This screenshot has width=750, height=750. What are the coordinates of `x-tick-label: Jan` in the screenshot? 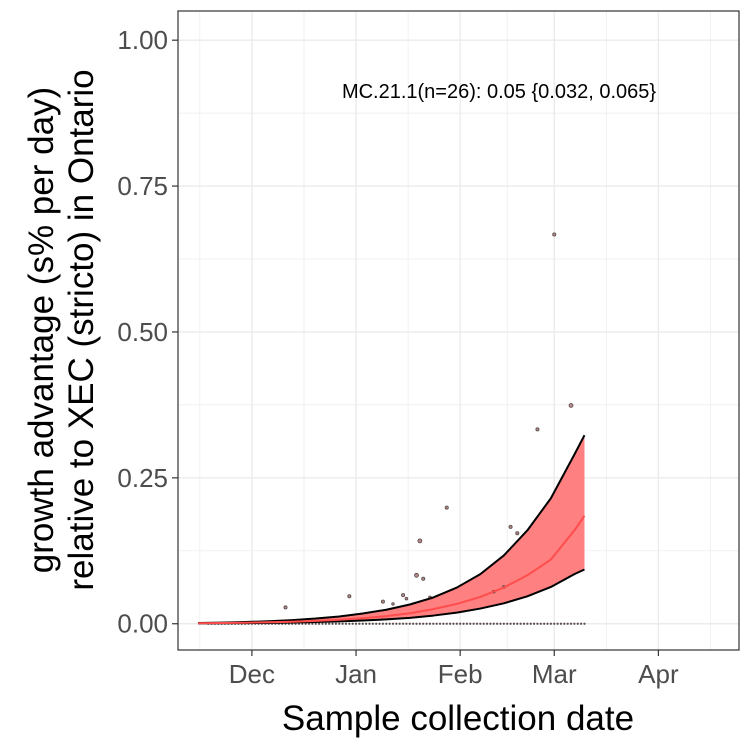 It's located at (356, 674).